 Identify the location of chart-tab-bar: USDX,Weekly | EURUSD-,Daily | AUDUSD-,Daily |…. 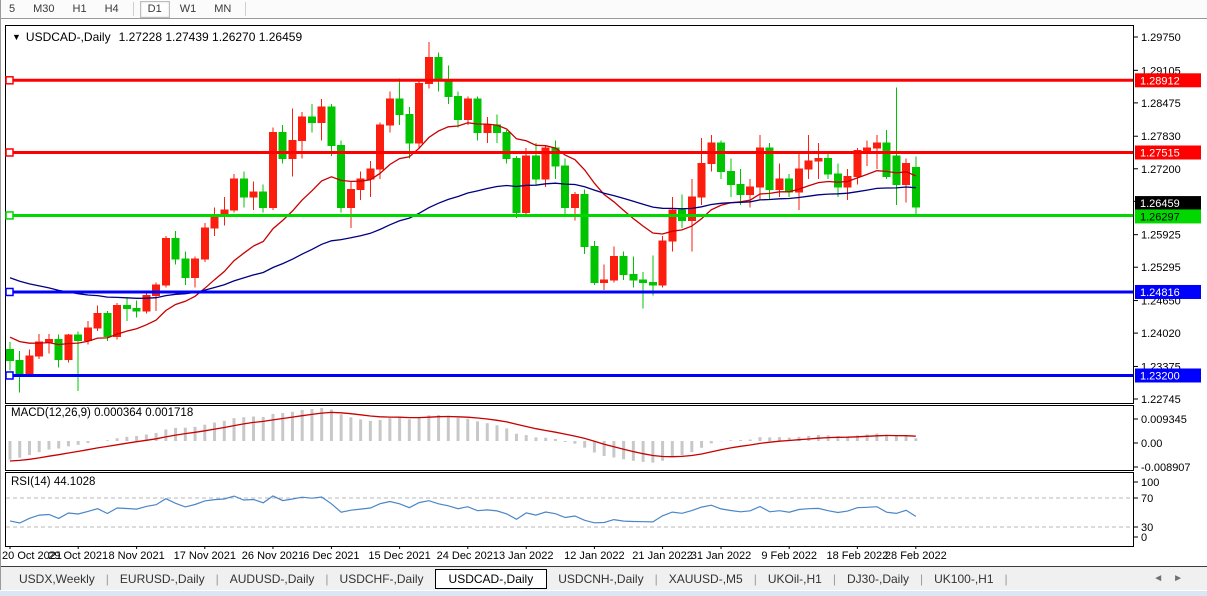
(603, 578).